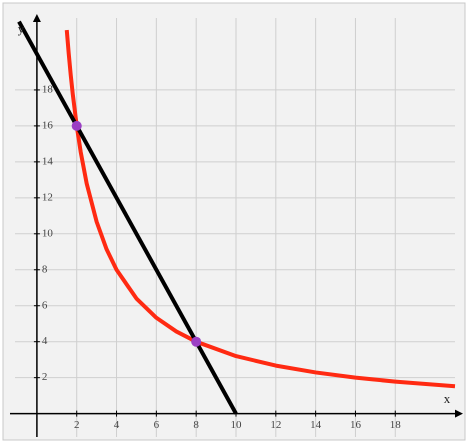  What do you see at coordinates (48, 233) in the screenshot?
I see `y-tick-label: 10` at bounding box center [48, 233].